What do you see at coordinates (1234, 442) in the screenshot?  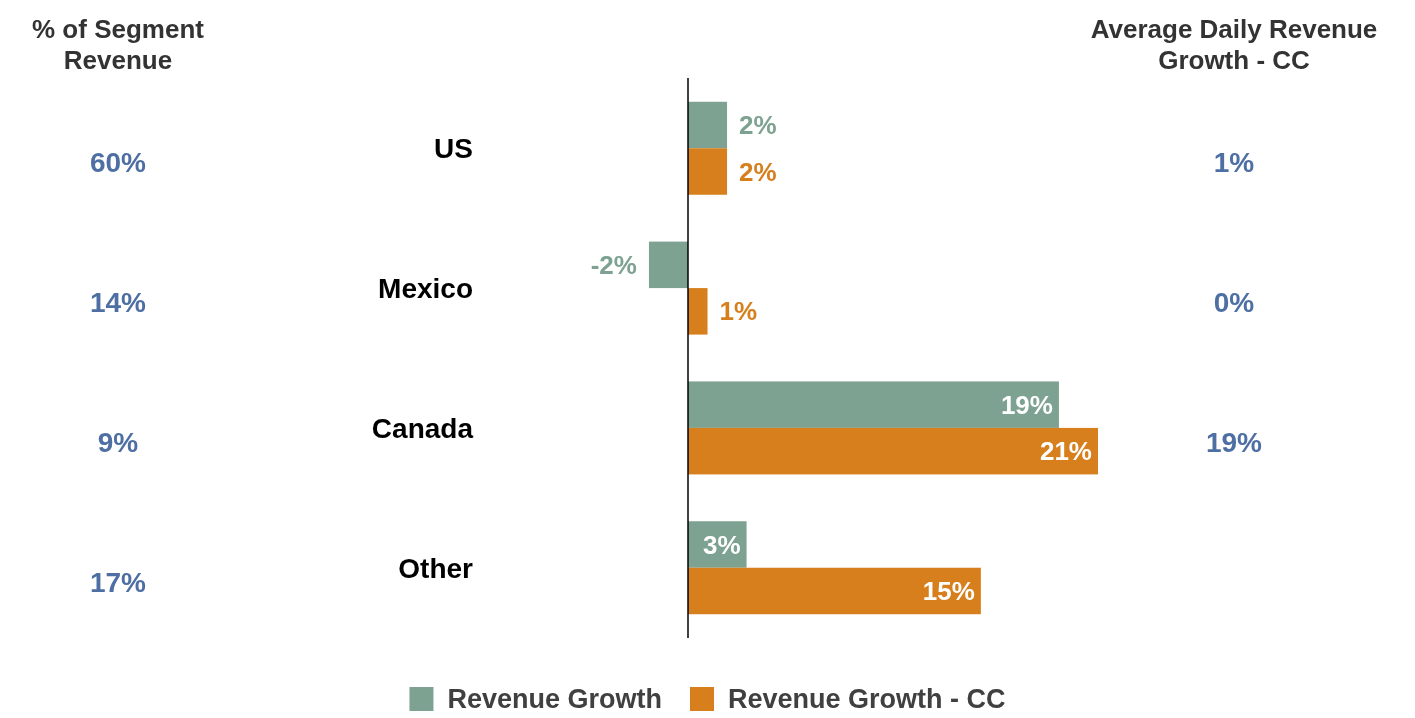 I see `text: 19%` at bounding box center [1234, 442].